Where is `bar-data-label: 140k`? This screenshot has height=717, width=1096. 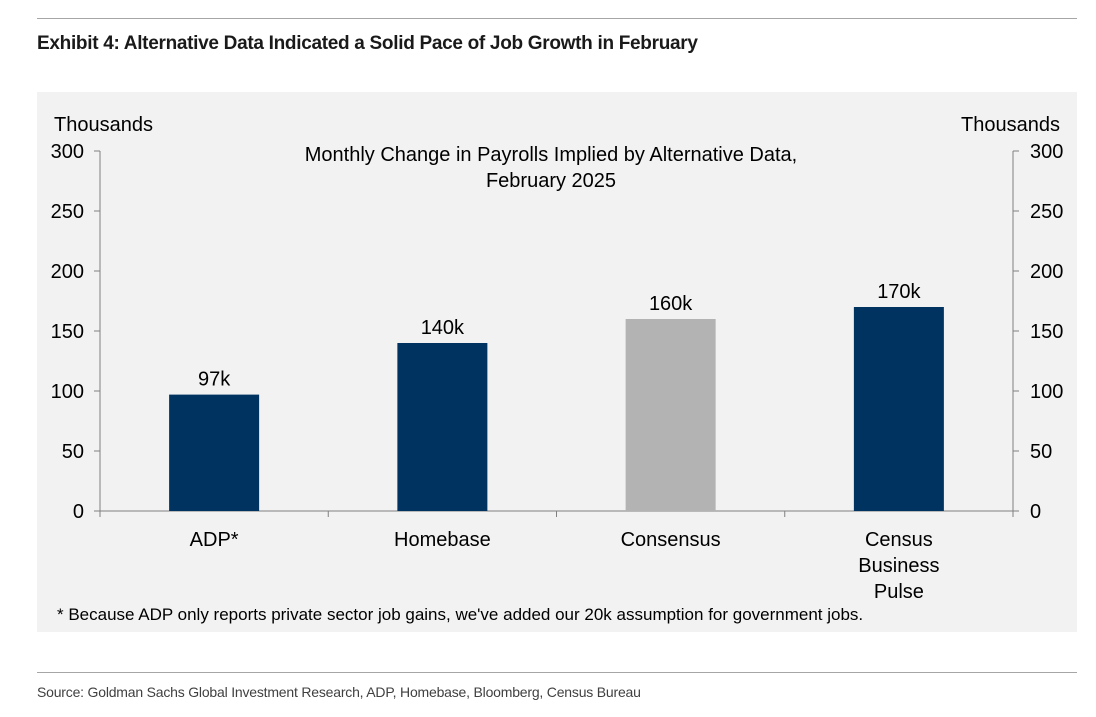 bar-data-label: 140k is located at coordinates (443, 328).